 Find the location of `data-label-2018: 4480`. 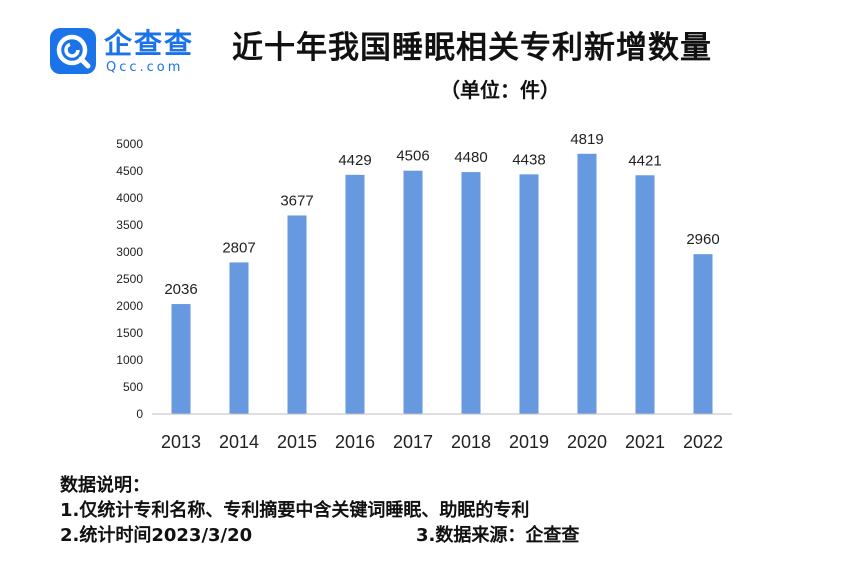

data-label-2018: 4480 is located at coordinates (470, 157).